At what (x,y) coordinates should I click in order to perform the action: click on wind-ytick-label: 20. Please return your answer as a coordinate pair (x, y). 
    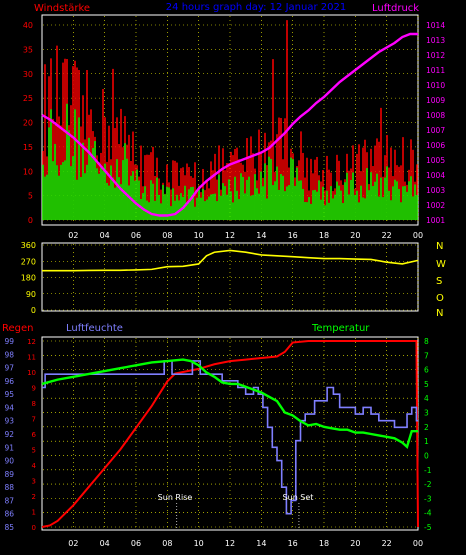
    Looking at the image, I should click on (28, 123).